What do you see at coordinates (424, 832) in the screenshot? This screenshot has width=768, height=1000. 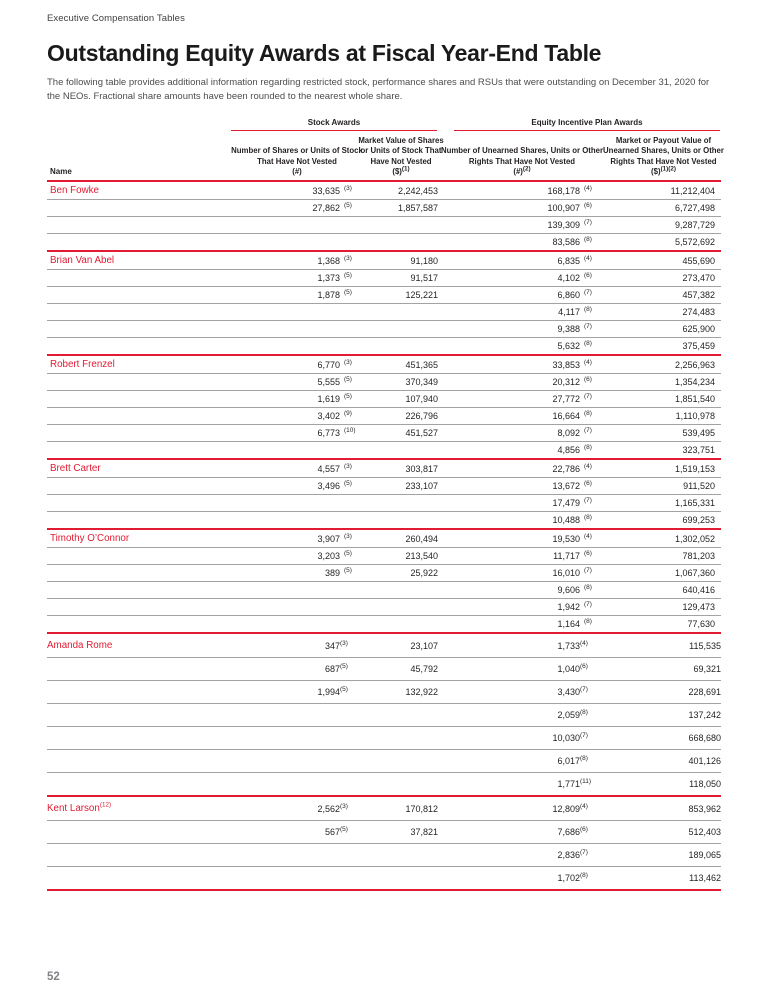 I see `cell-text: 37,821` at bounding box center [424, 832].